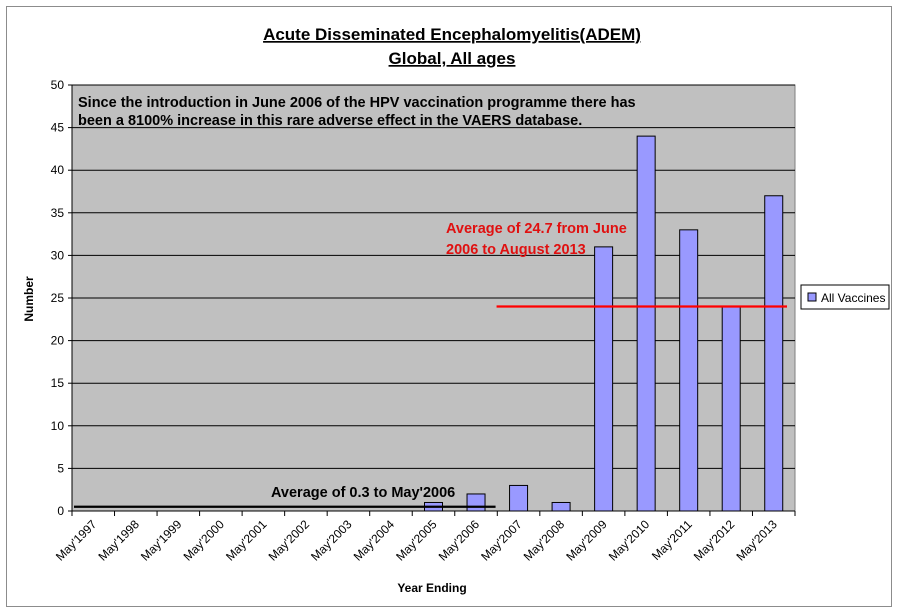  Describe the element at coordinates (204, 540) in the screenshot. I see `x-tick-label: May'2000` at that location.